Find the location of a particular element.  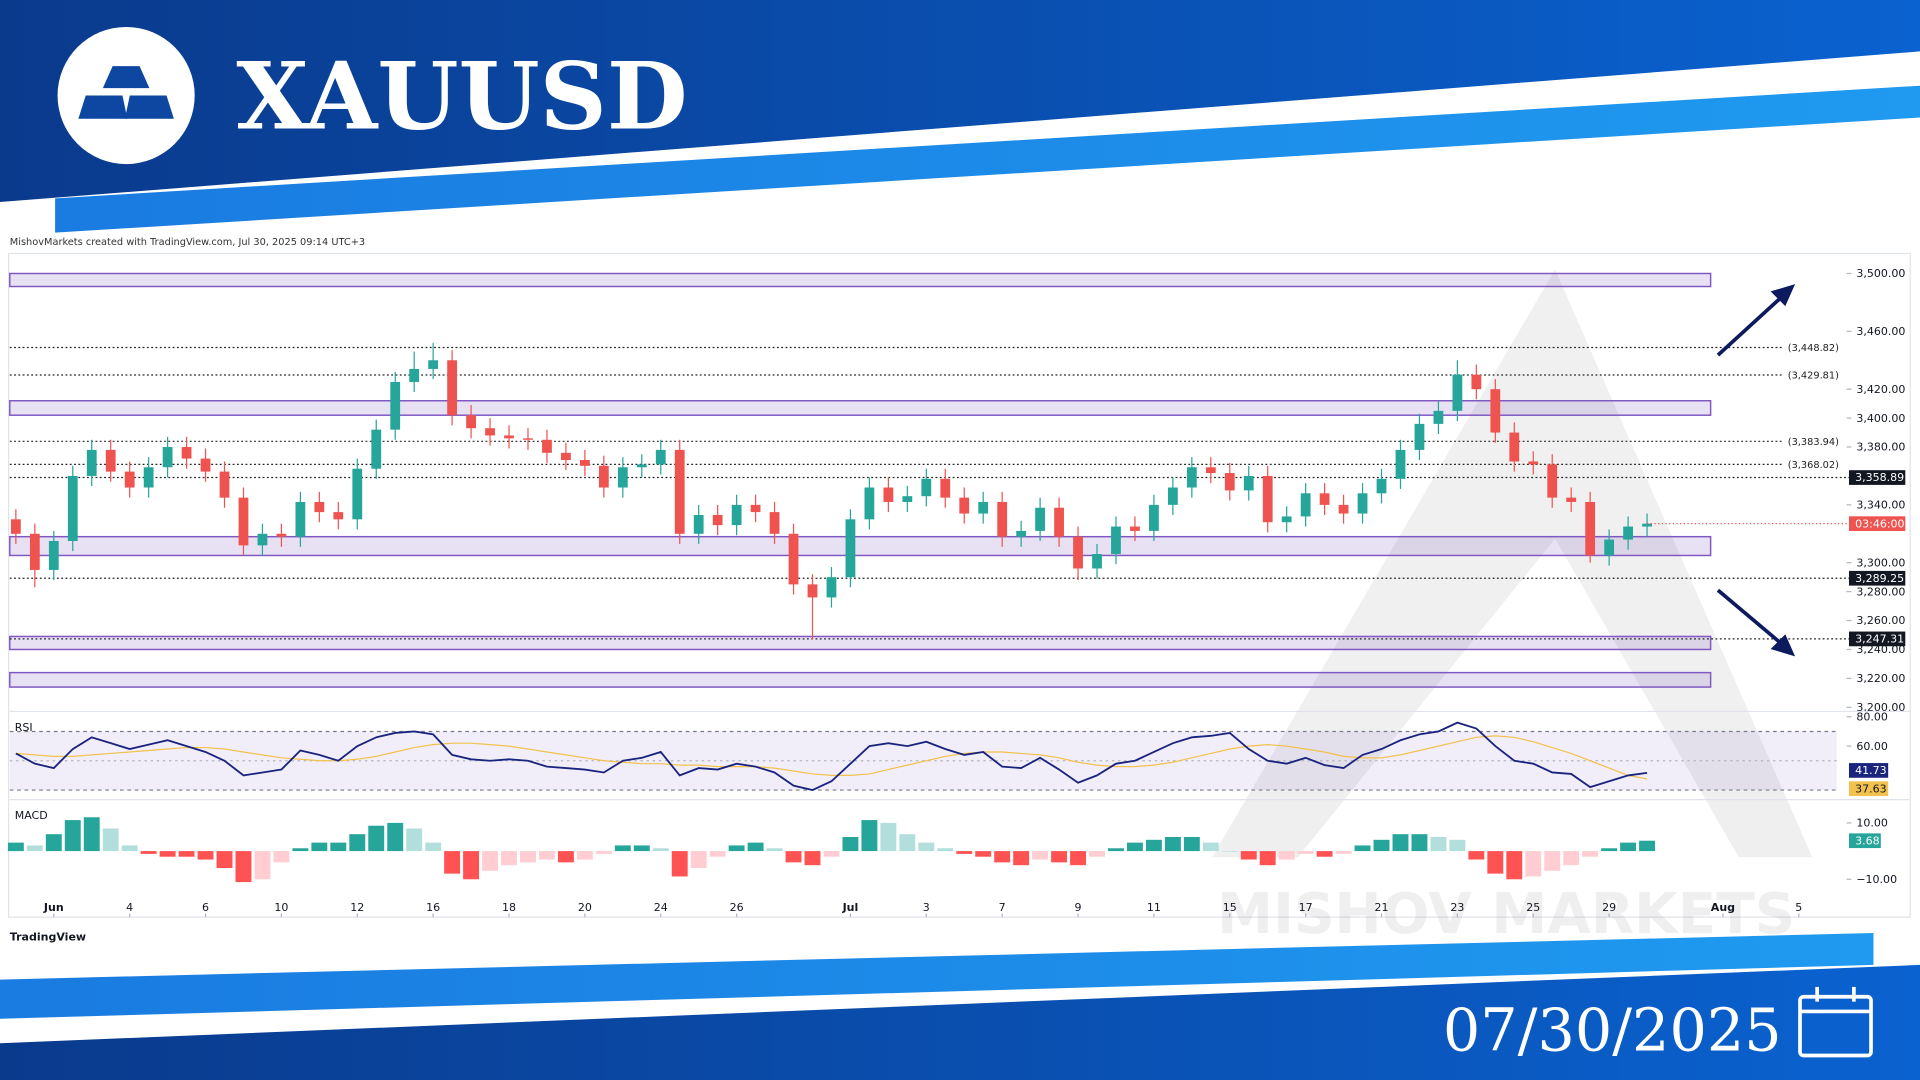

y-tick-label: −10.00 is located at coordinates (1876, 879).